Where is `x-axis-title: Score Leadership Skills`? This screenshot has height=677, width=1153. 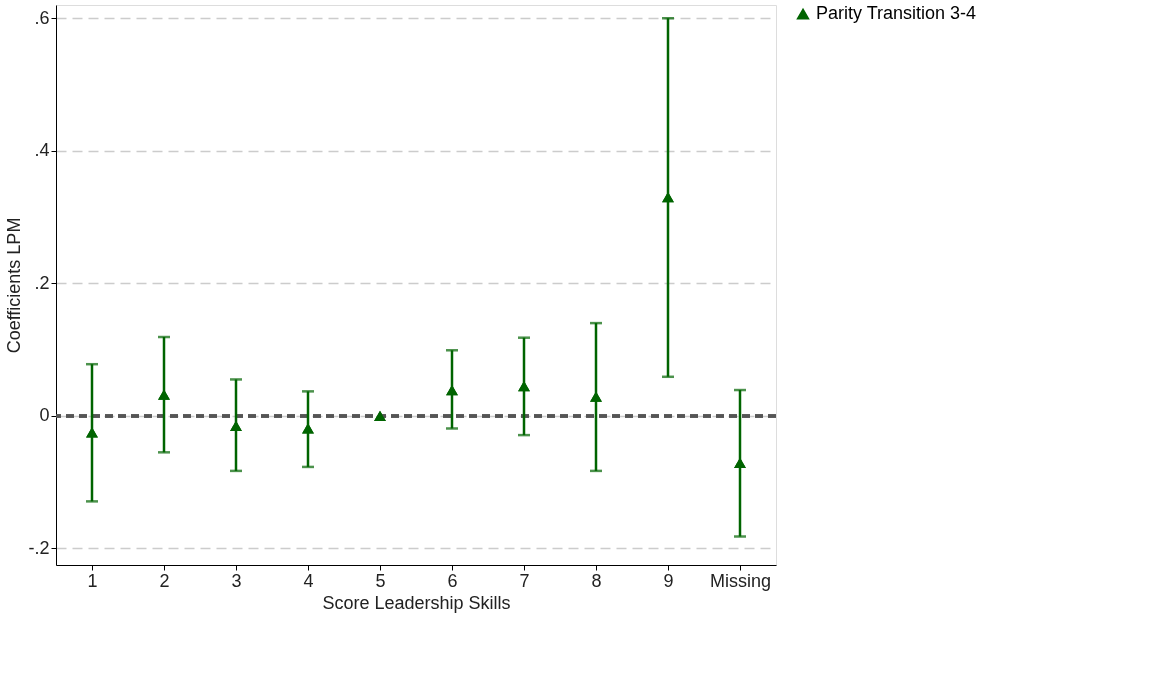 x-axis-title: Score Leadership Skills is located at coordinates (416, 602).